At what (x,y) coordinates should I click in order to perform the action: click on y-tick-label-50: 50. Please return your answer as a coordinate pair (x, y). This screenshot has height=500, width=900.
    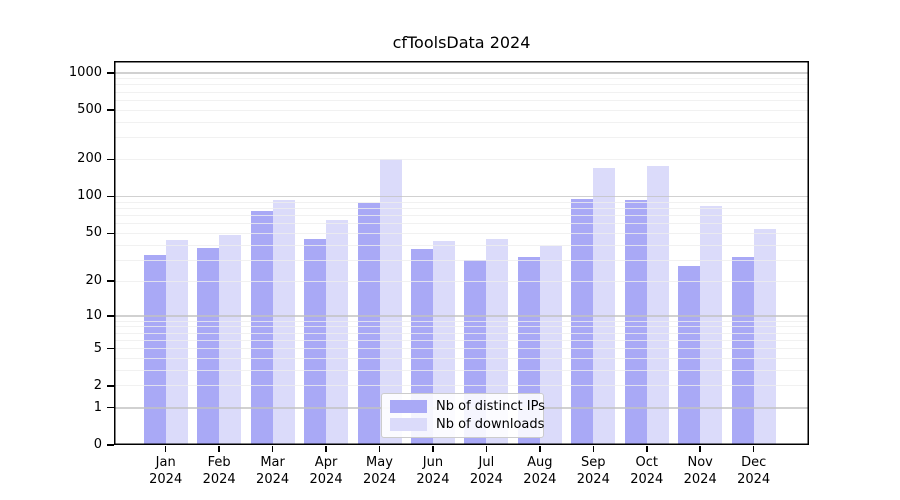
    Looking at the image, I should click on (93, 233).